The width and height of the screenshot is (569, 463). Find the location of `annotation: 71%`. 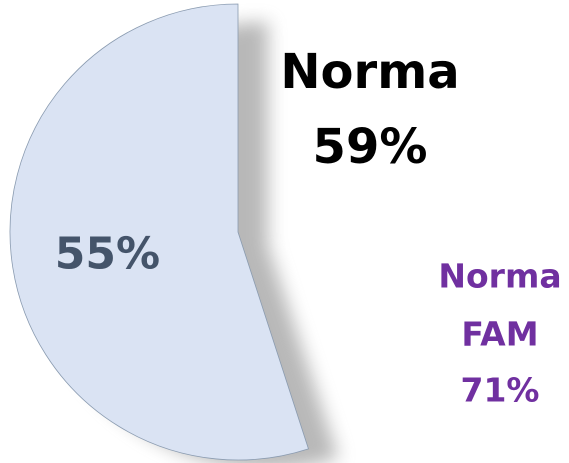

annotation: 71% is located at coordinates (500, 390).